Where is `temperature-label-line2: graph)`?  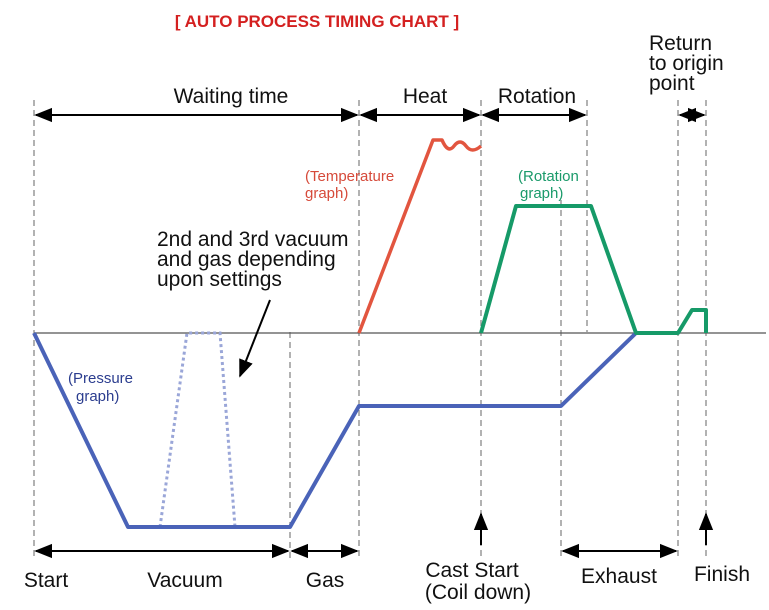 temperature-label-line2: graph) is located at coordinates (326, 193).